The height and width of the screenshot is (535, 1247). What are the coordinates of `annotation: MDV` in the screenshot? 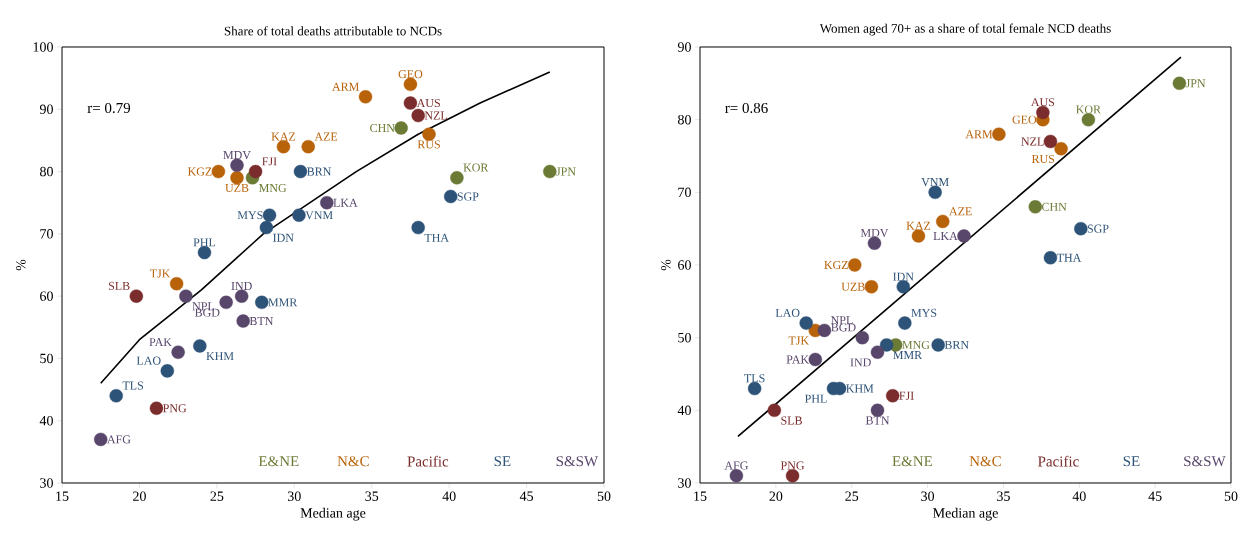 It's located at (874, 232).